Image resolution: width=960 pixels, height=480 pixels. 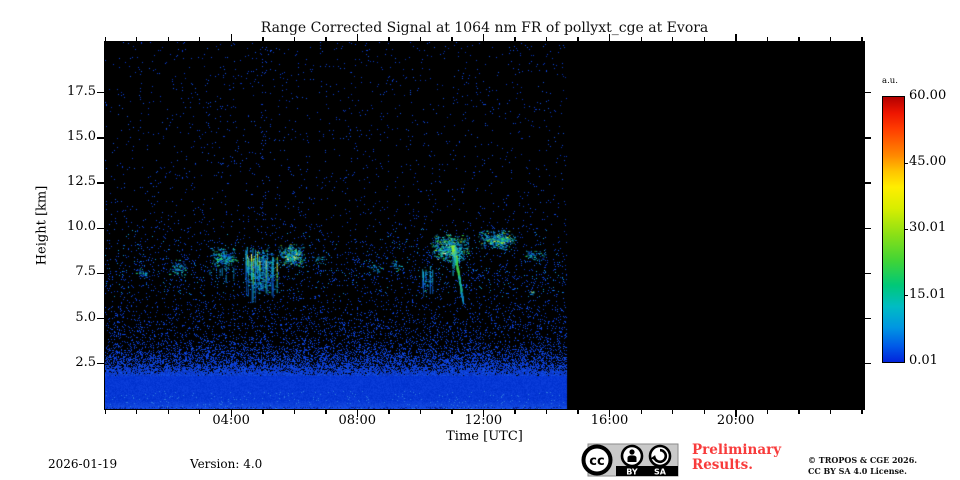 I want to click on y-axis-label: Height [km], so click(x=42, y=225).